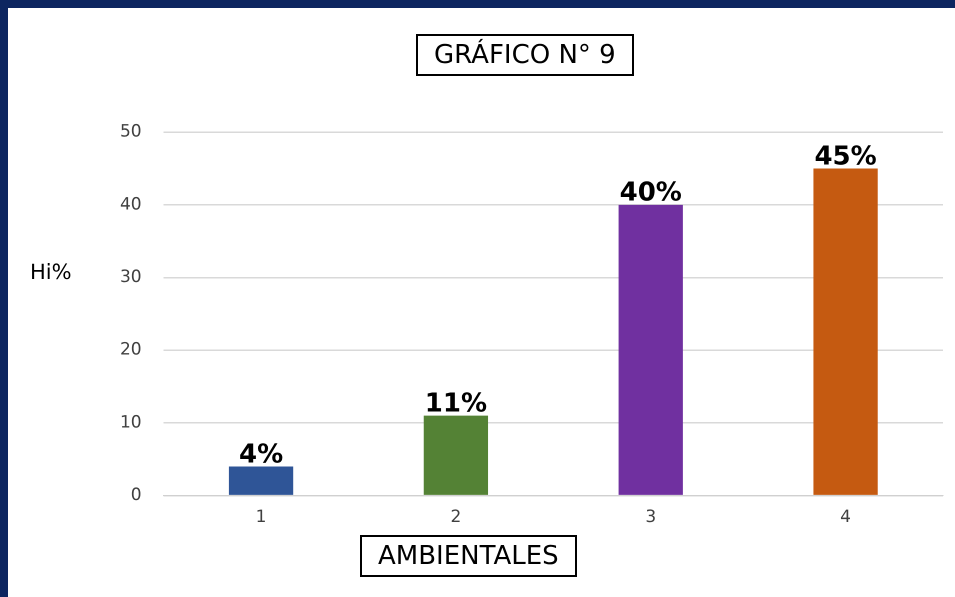 The image size is (955, 597). What do you see at coordinates (845, 156) in the screenshot?
I see `data-label: 45%` at bounding box center [845, 156].